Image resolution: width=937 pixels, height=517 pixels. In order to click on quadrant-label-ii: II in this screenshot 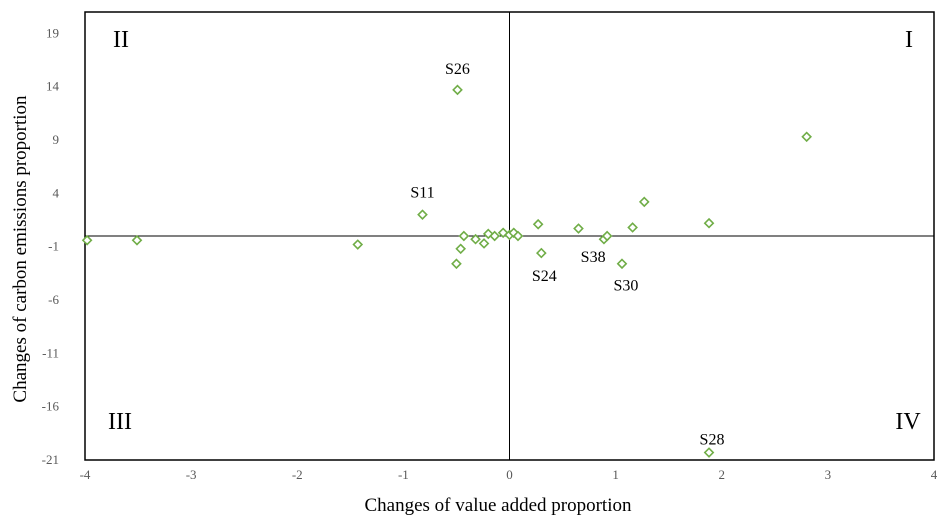, I will do `click(121, 40)`.